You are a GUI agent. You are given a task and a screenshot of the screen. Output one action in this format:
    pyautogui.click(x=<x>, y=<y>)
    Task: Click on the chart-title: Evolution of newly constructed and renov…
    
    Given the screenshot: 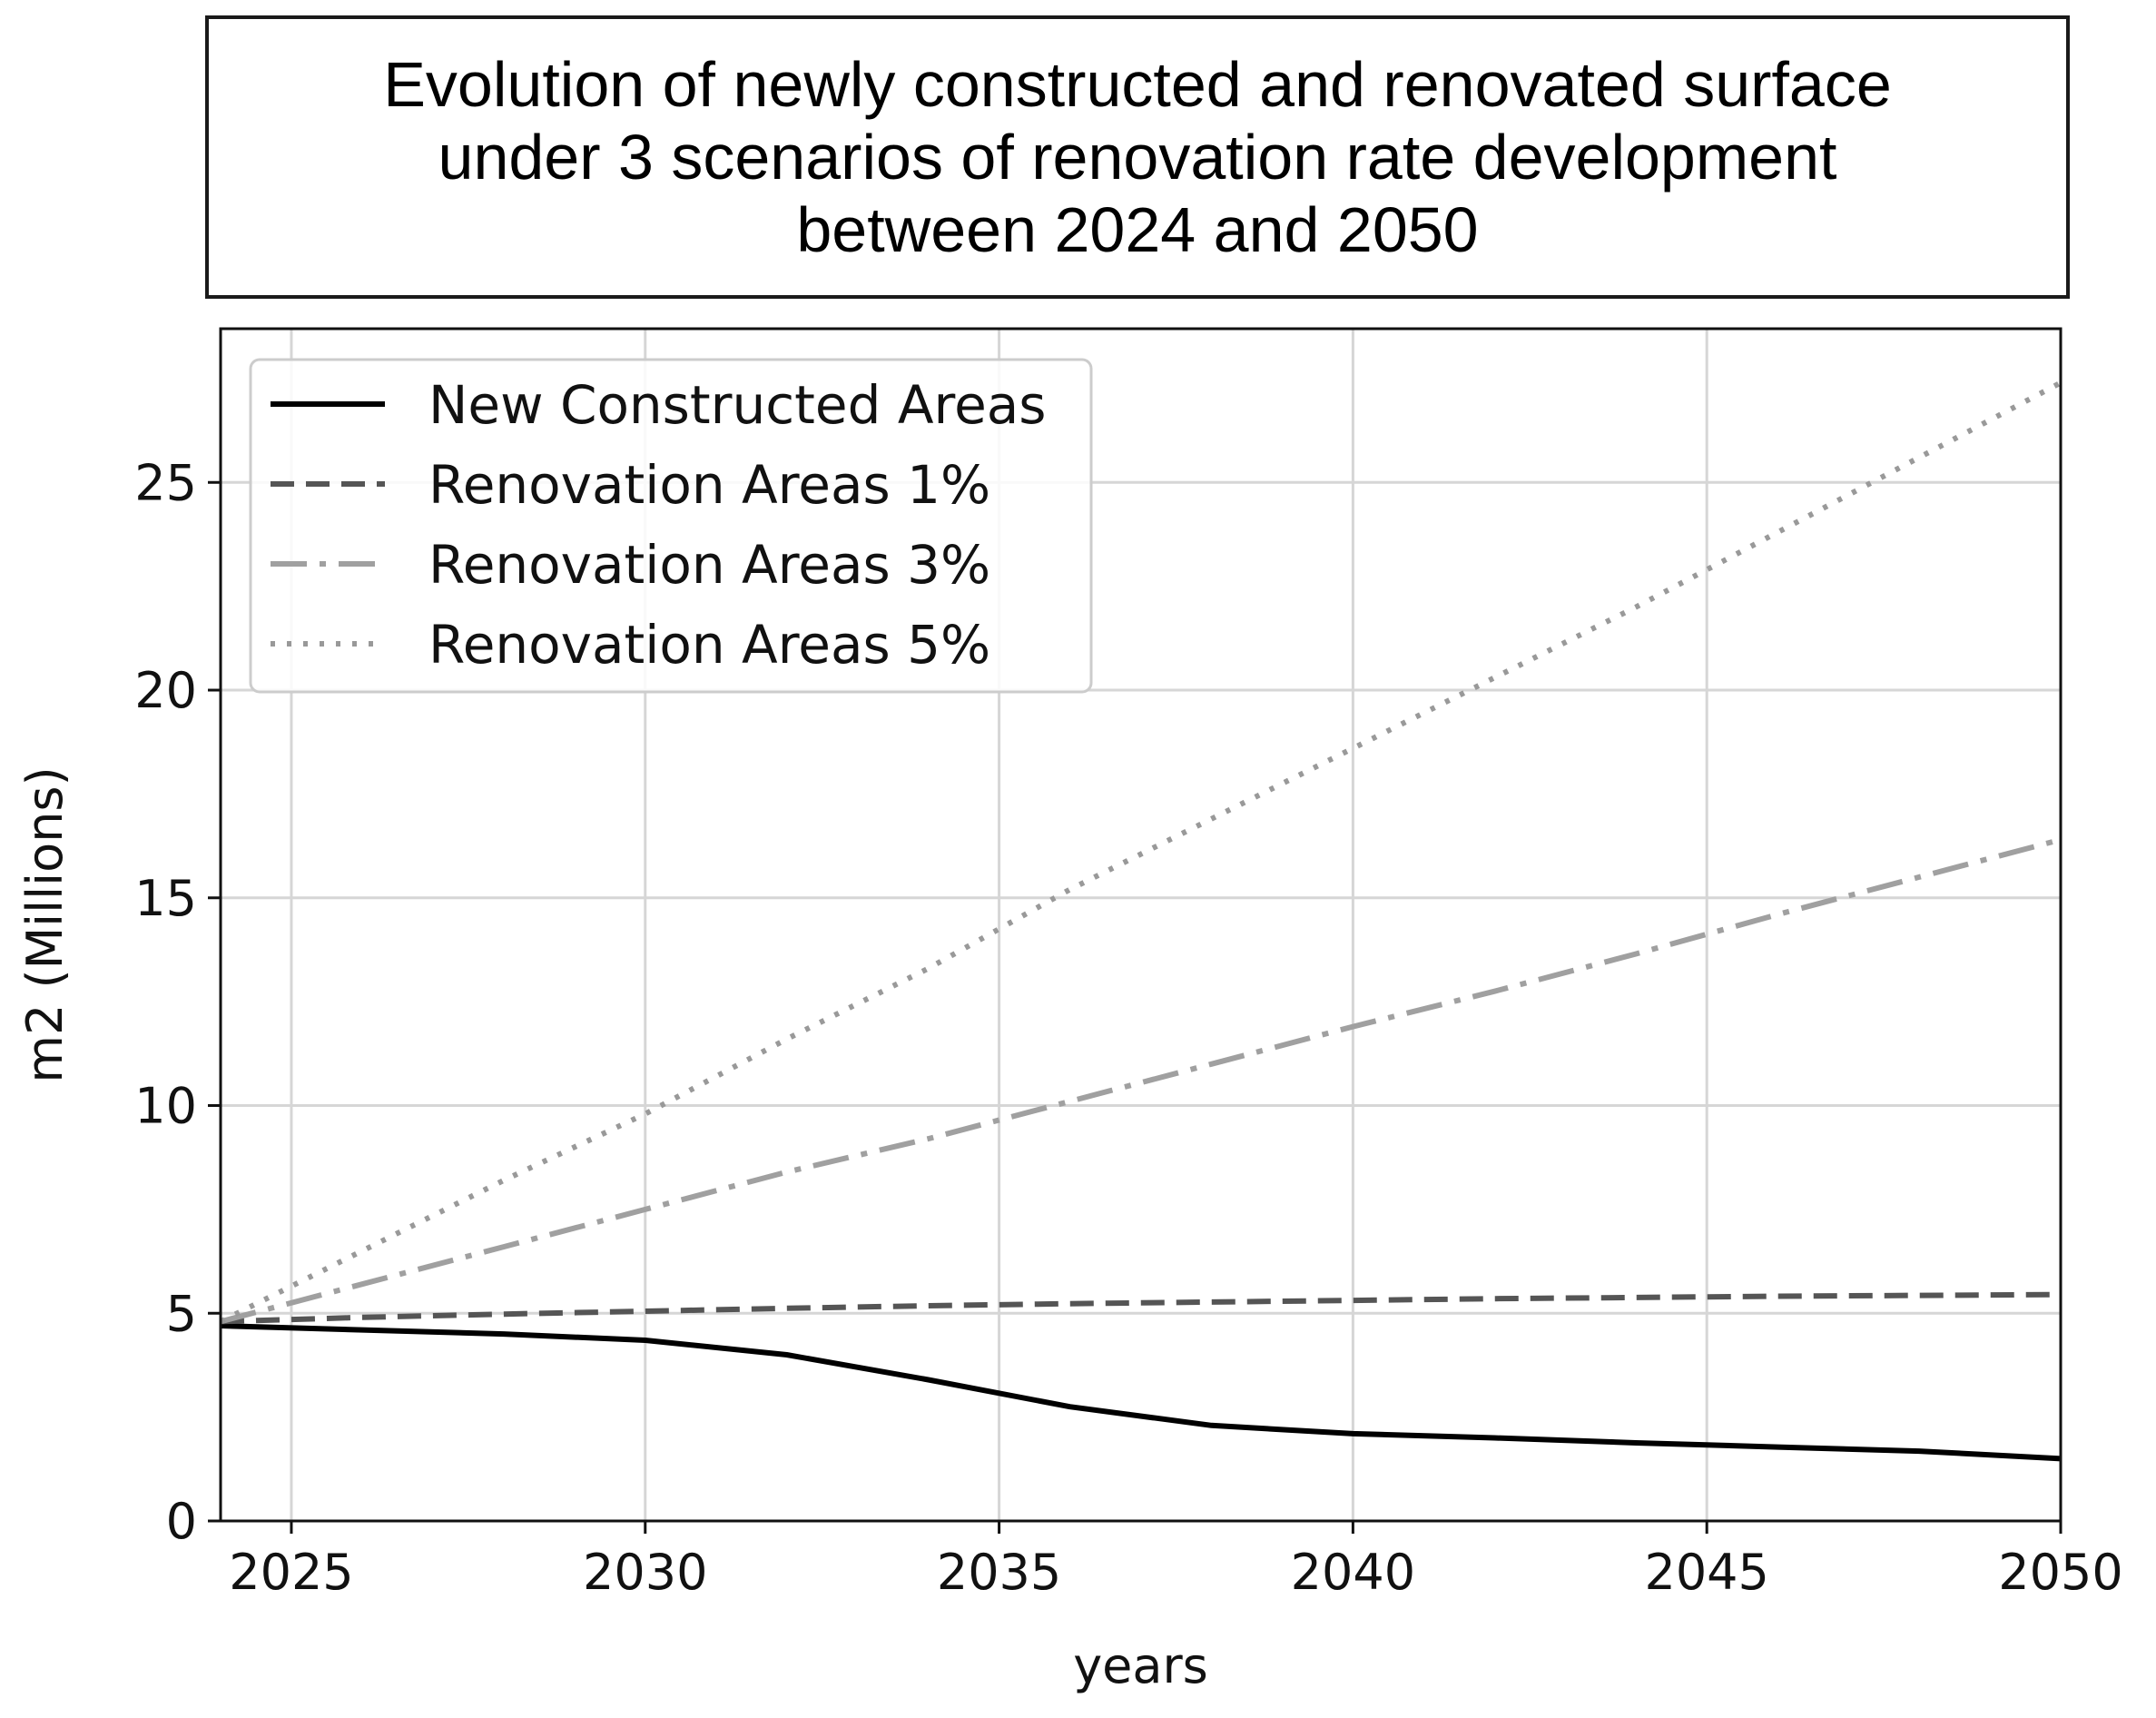 What is the action you would take?
    pyautogui.click(x=1137, y=157)
    